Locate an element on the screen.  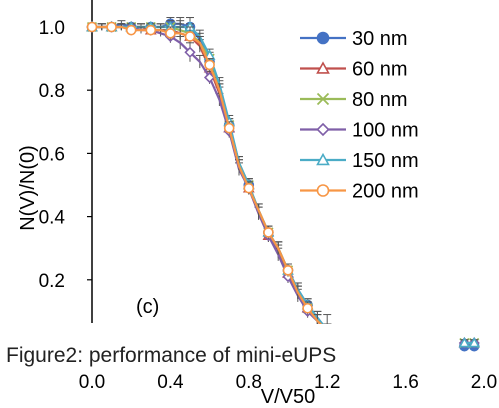
x-tick-label: 1.6 is located at coordinates (405, 382).